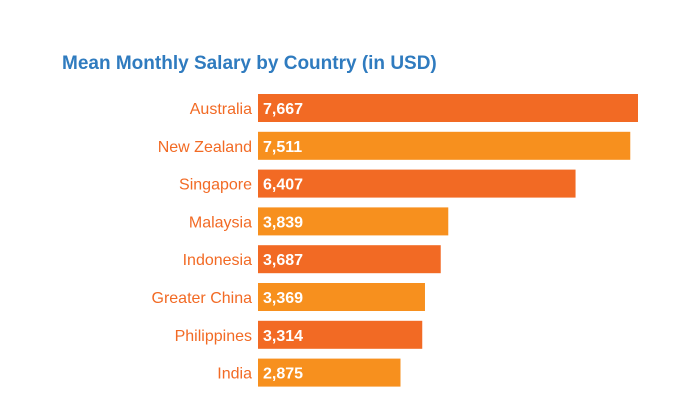 This screenshot has height=420, width=700. Describe the element at coordinates (417, 183) in the screenshot. I see `bar-singapore` at that location.